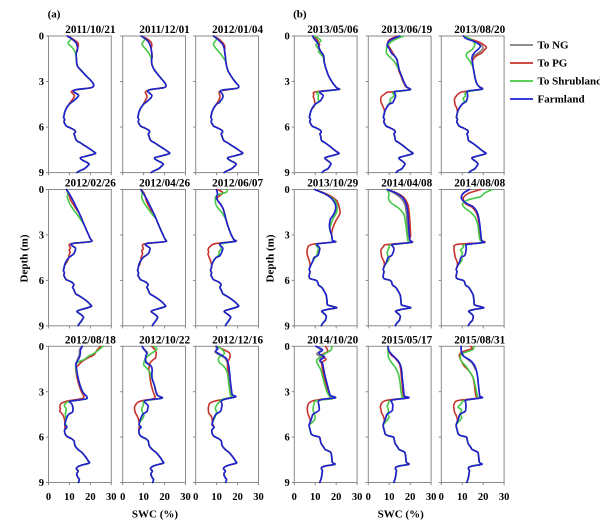 This screenshot has height=530, width=600. Describe the element at coordinates (164, 340) in the screenshot. I see `svg-text: 2012/10/22` at that location.